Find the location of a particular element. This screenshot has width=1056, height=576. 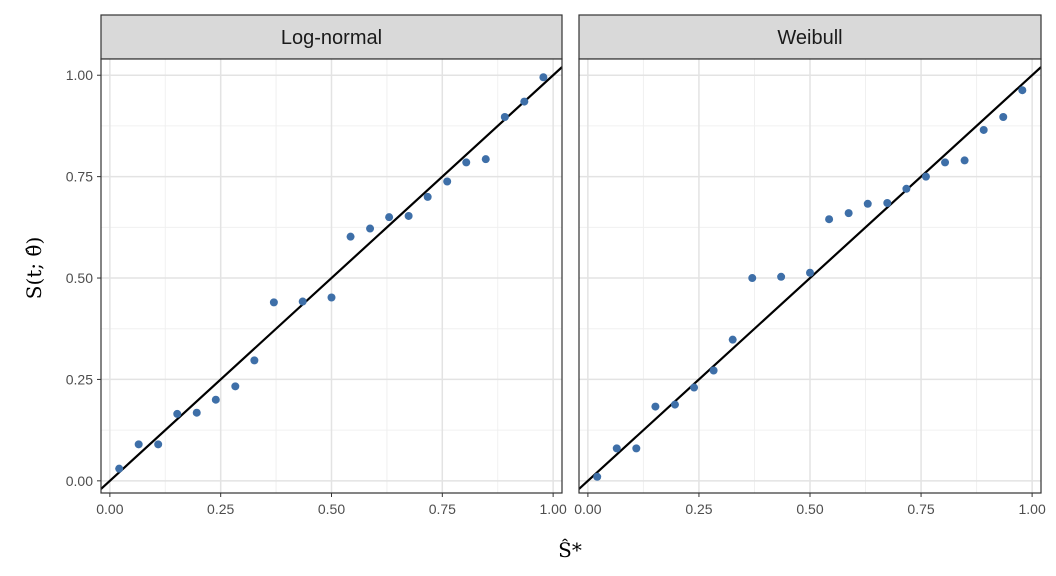

facet-strip-label: Weibull is located at coordinates (809, 38).